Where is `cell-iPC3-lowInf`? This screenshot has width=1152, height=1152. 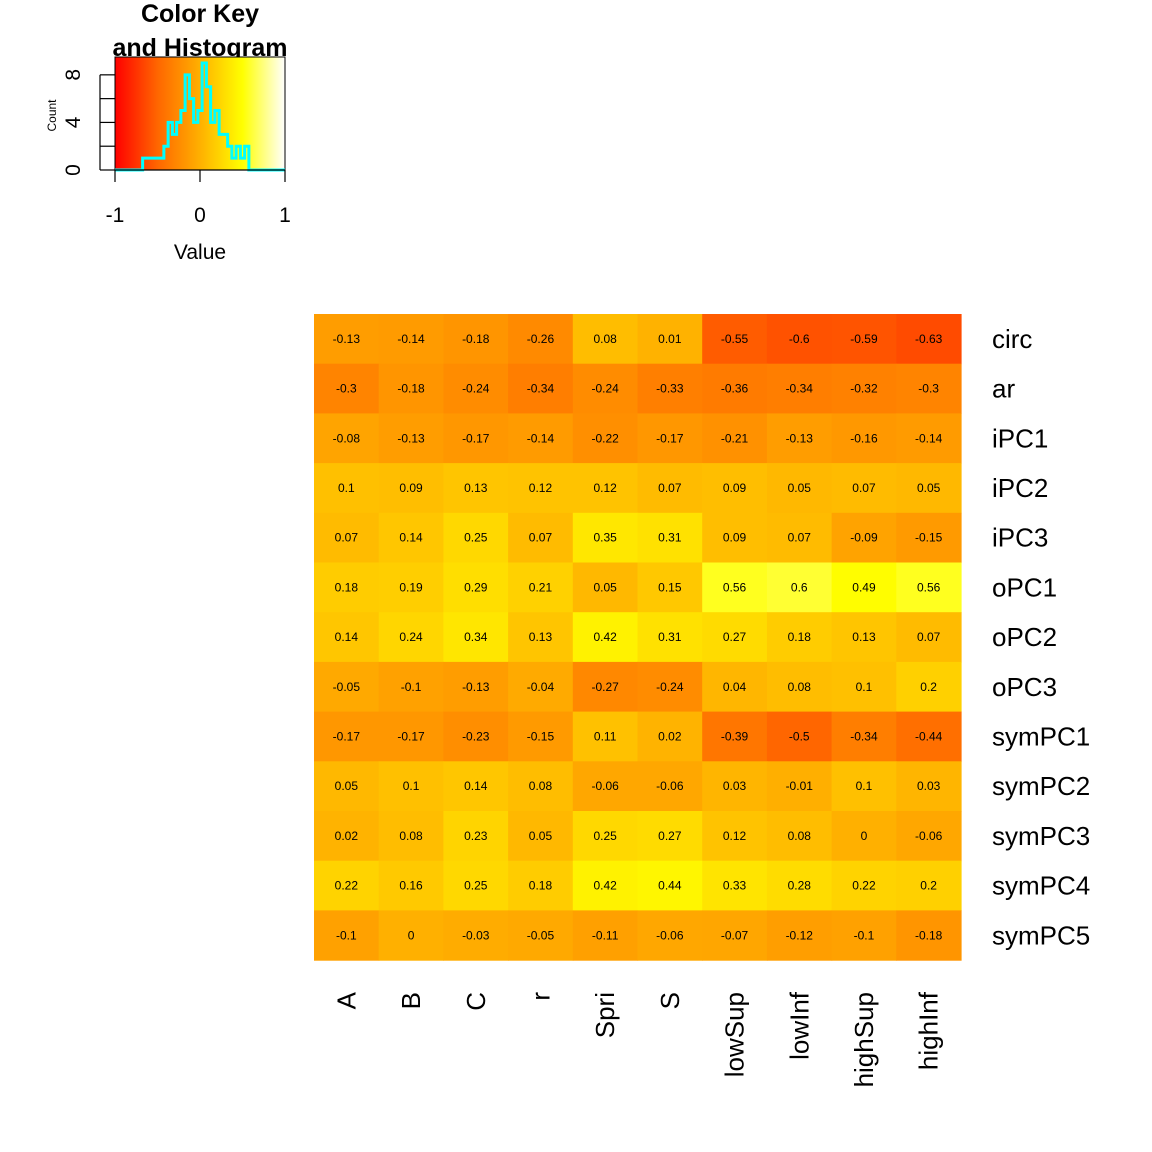
cell-iPC3-lowInf is located at coordinates (799, 538).